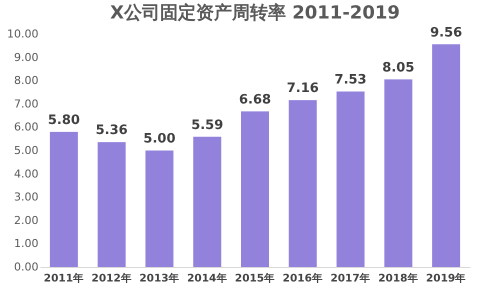  I want to click on data-label: 5.00, so click(159, 139).